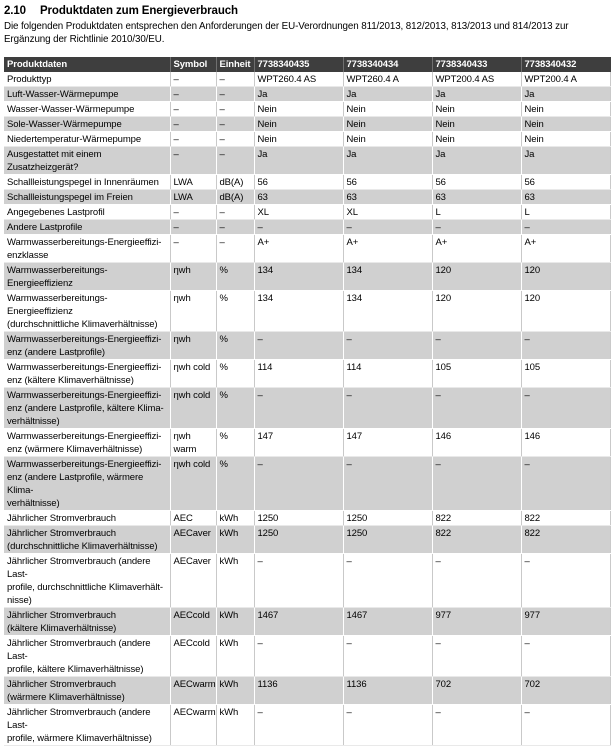  What do you see at coordinates (388, 212) in the screenshot?
I see `value-cell: XL` at bounding box center [388, 212].